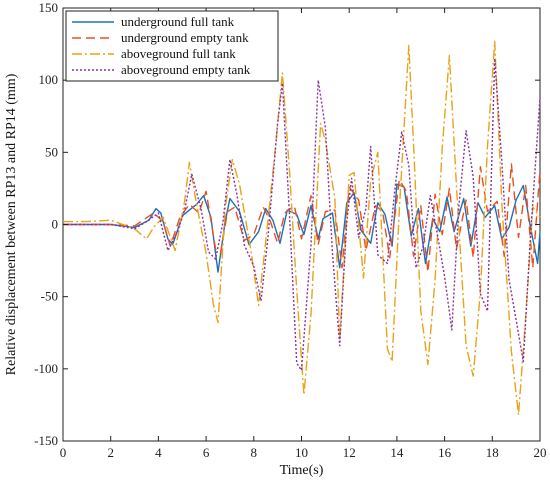 The width and height of the screenshot is (550, 487). What do you see at coordinates (51, 151) in the screenshot?
I see `y-tick-label: 50` at bounding box center [51, 151].